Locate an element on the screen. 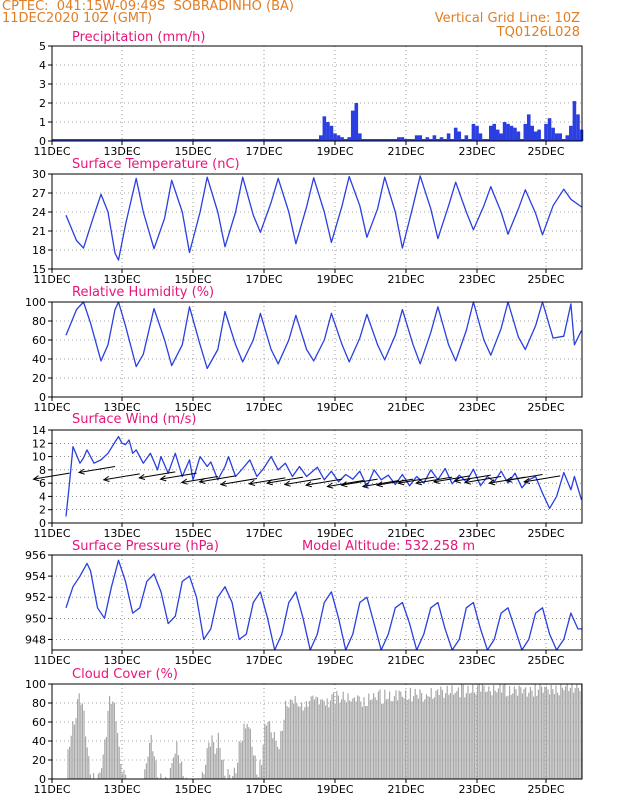 The image size is (618, 800). y-tick-label: 40 is located at coordinates (39, 741).